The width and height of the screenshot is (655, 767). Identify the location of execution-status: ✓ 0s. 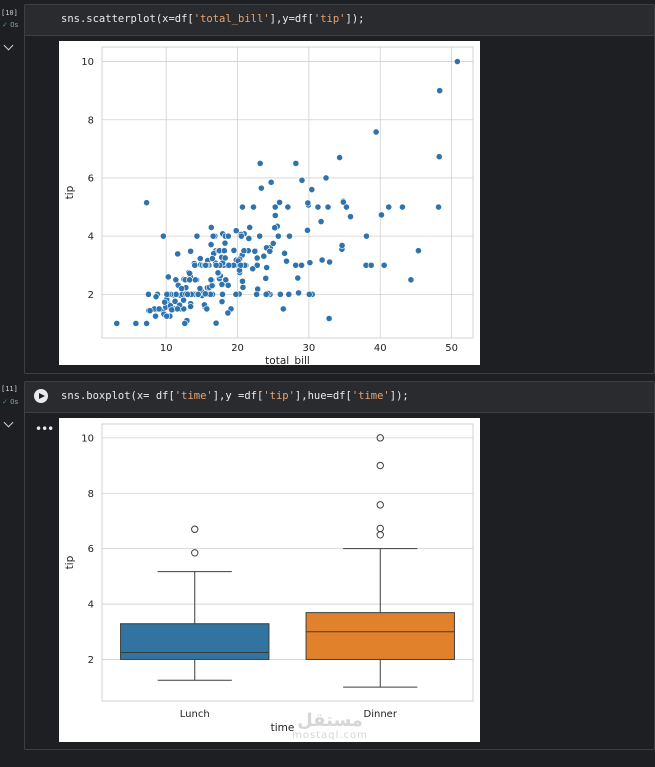
(10, 402).